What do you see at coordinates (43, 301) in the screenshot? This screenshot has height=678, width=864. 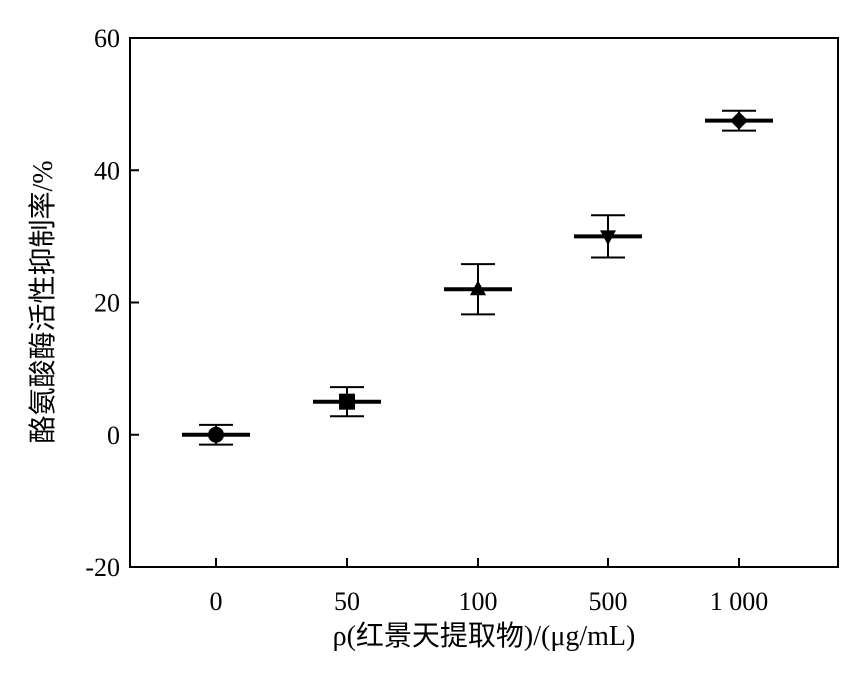 I see `y-axis-title: 酪氨酸酶活性抑制率/%` at bounding box center [43, 301].